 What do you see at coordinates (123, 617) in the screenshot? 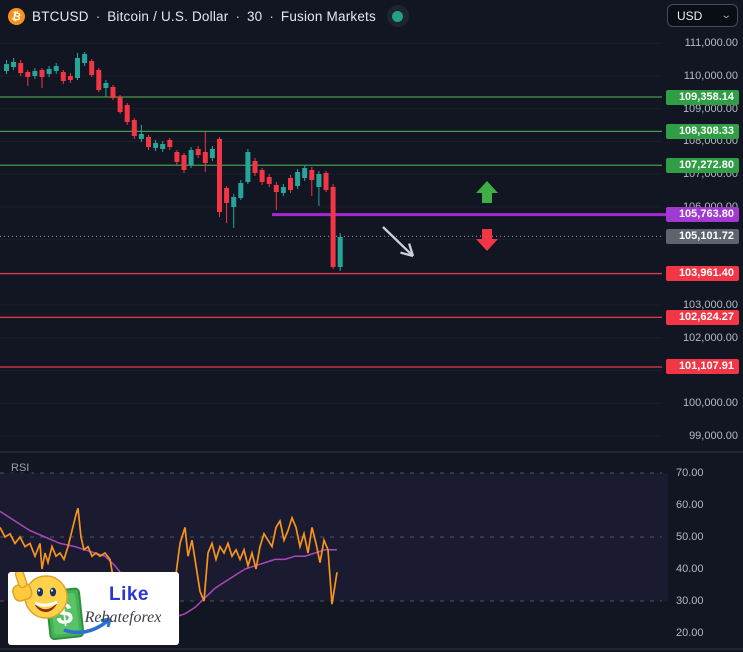
I see `watermark-brand-text: Rebateforex` at bounding box center [123, 617].